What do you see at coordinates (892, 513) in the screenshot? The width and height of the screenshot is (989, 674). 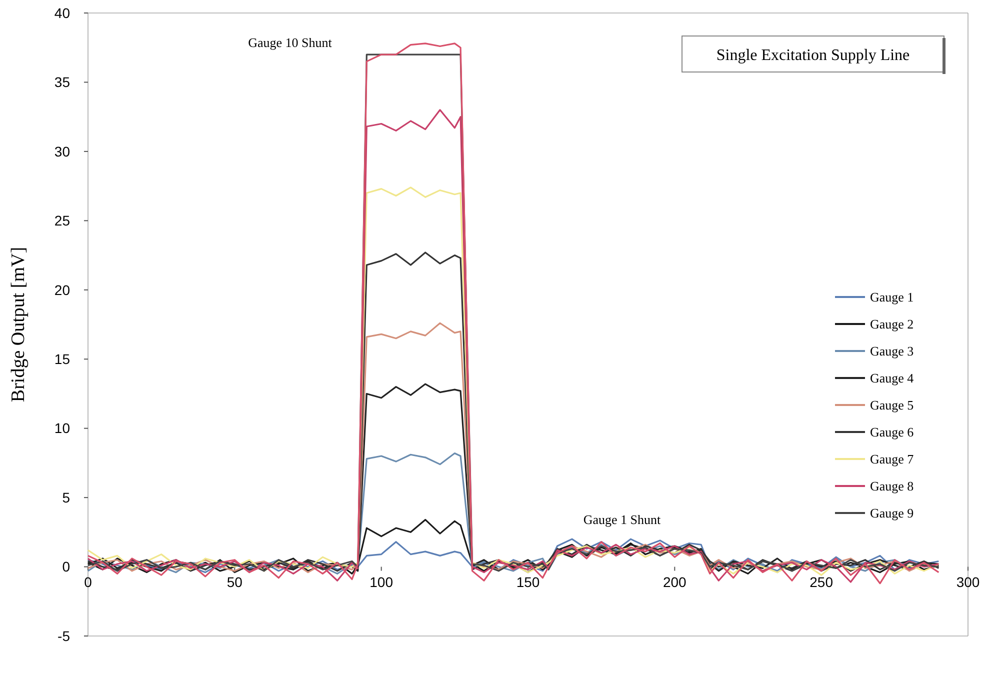 I see `legend-label: Gauge 9` at bounding box center [892, 513].